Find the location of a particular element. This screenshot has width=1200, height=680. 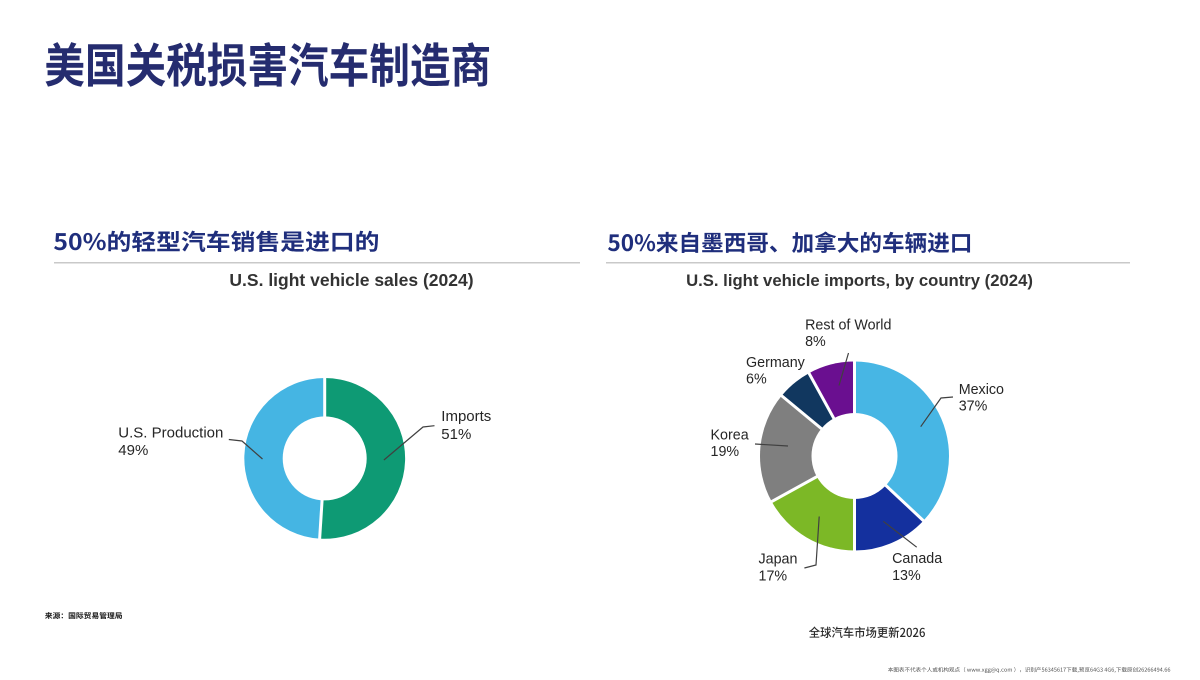

svg-text: 17% is located at coordinates (773, 576).